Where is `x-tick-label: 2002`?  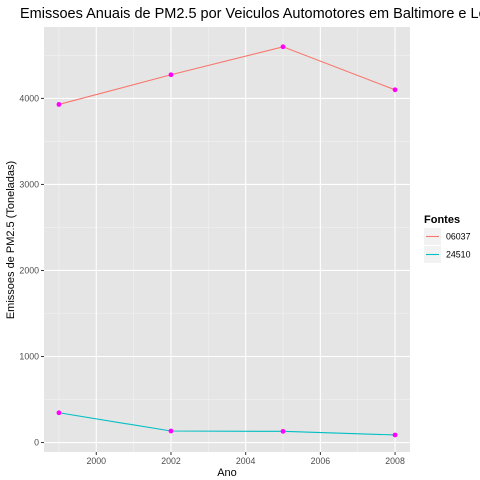 x-tick-label: 2002 is located at coordinates (171, 461).